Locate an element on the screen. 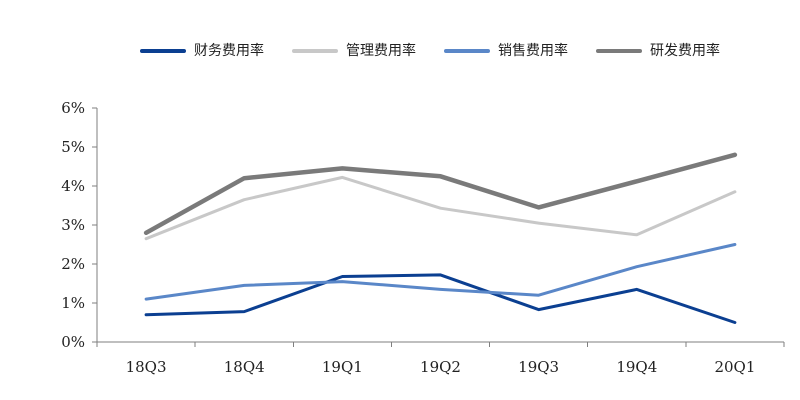 Image resolution: width=800 pixels, height=400 pixels. legend-item: 研发费用率 is located at coordinates (658, 51).